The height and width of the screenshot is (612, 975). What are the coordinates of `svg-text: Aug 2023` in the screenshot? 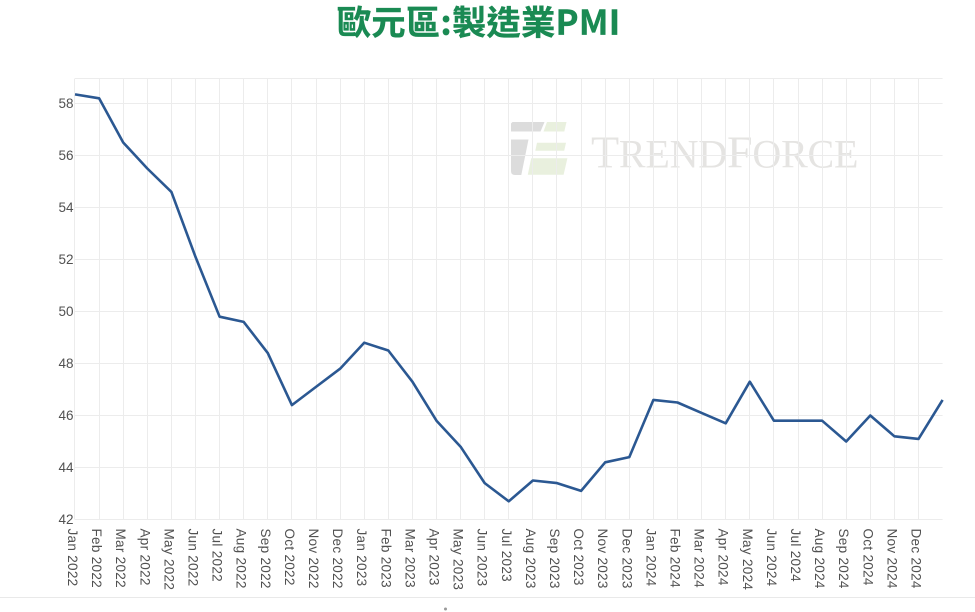 It's located at (530, 559).